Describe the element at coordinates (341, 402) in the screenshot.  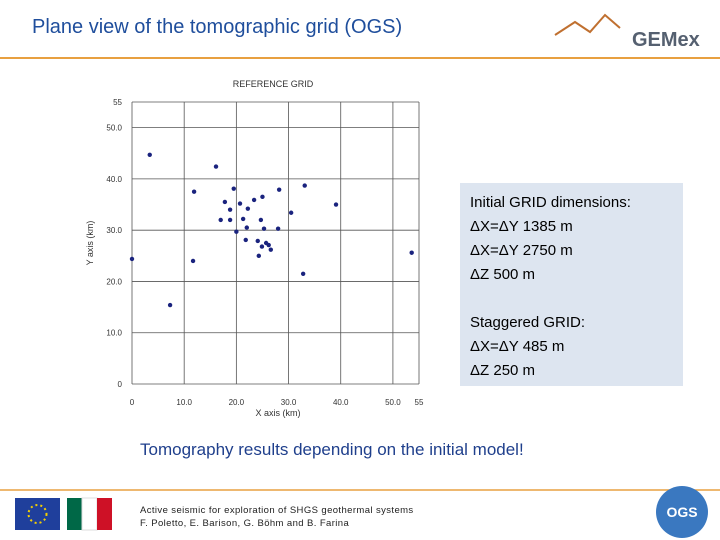
I see `x-tick-label: 40.0` at that location.